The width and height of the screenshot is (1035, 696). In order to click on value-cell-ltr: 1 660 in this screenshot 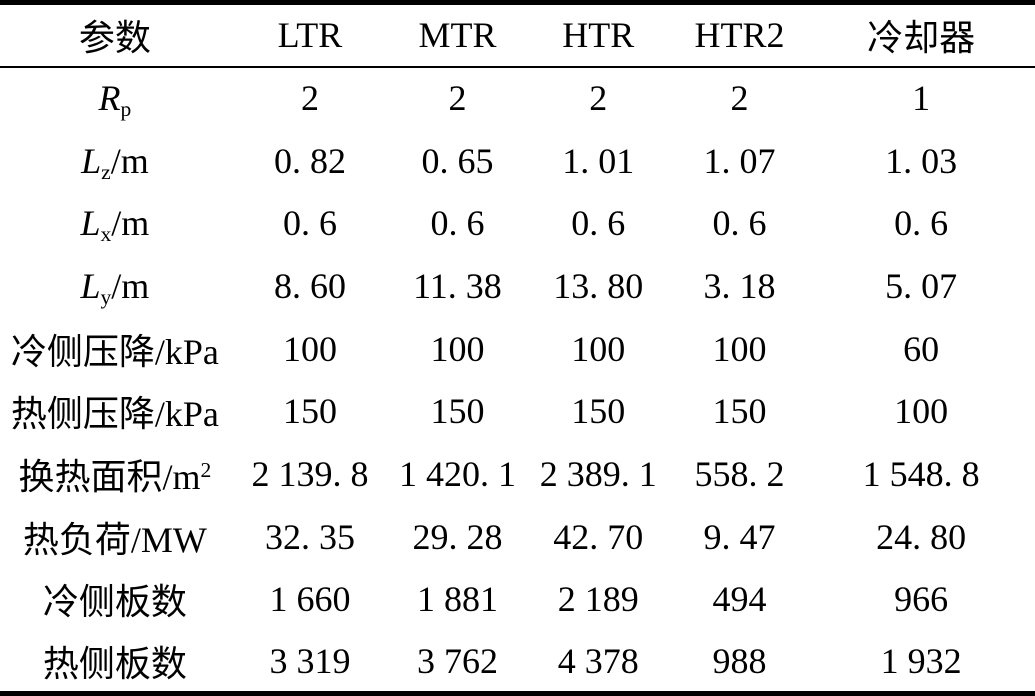, I will do `click(310, 599)`.